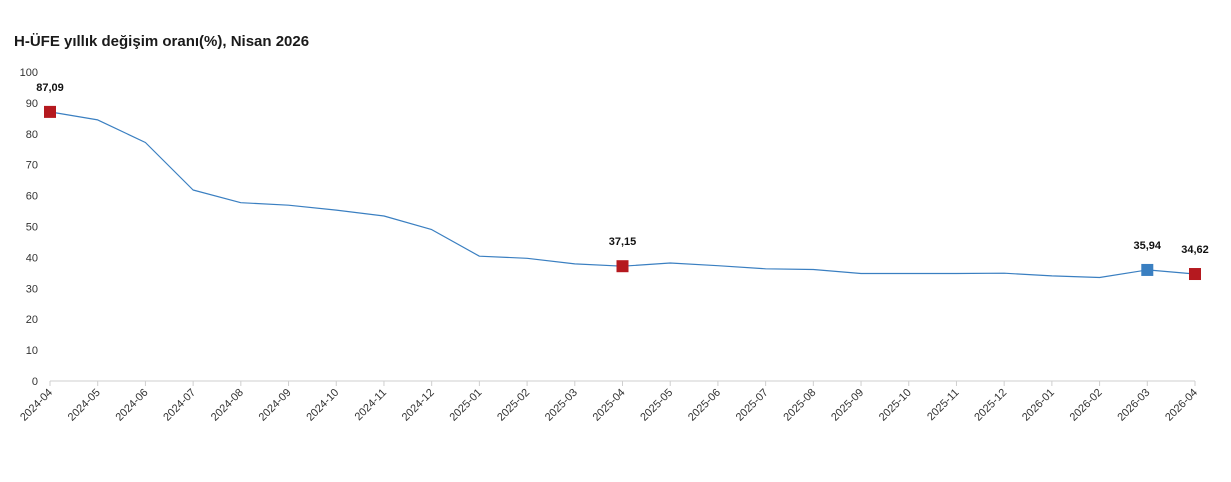 This screenshot has height=482, width=1231. What do you see at coordinates (656, 405) in the screenshot?
I see `x-tick-label: 2025-05` at bounding box center [656, 405].